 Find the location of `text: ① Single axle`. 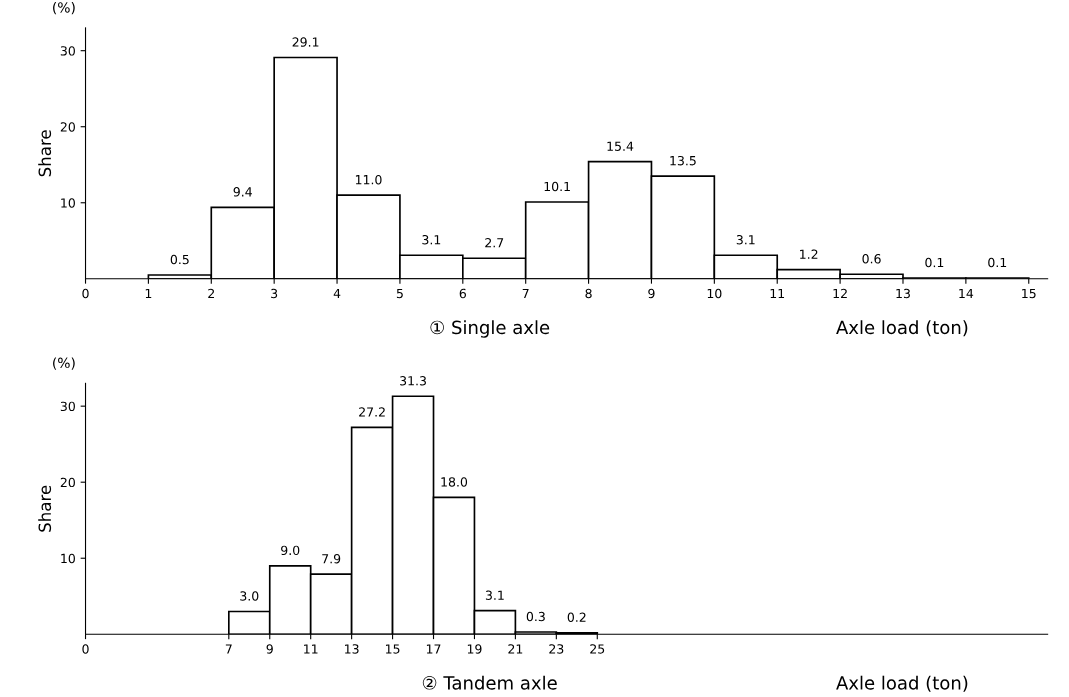

text: ① Single axle is located at coordinates (490, 329).